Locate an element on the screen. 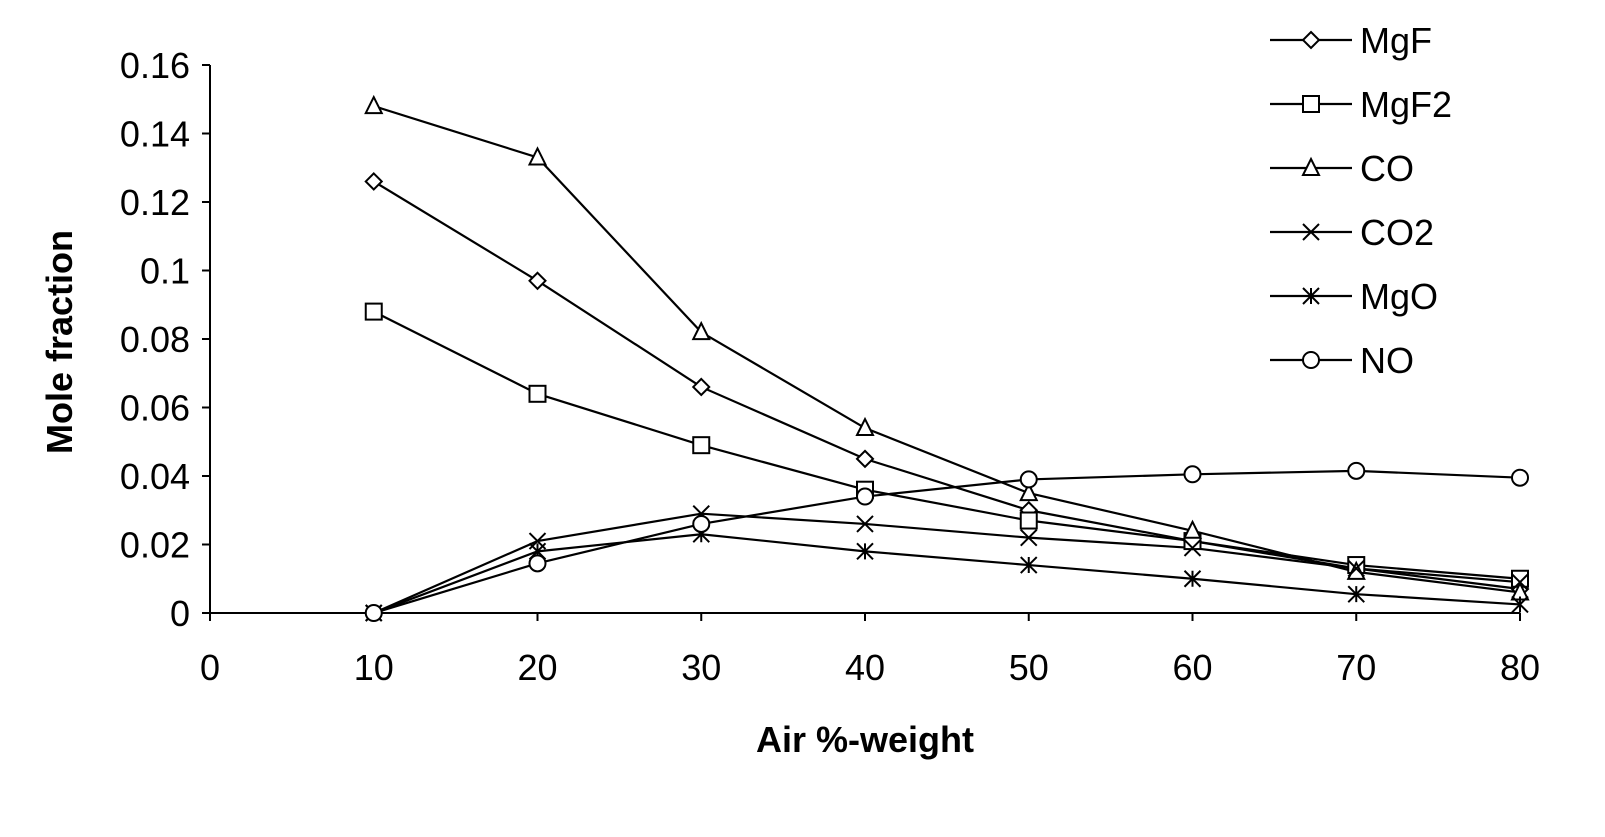 The image size is (1605, 837). legend-label: MgF is located at coordinates (1396, 40).